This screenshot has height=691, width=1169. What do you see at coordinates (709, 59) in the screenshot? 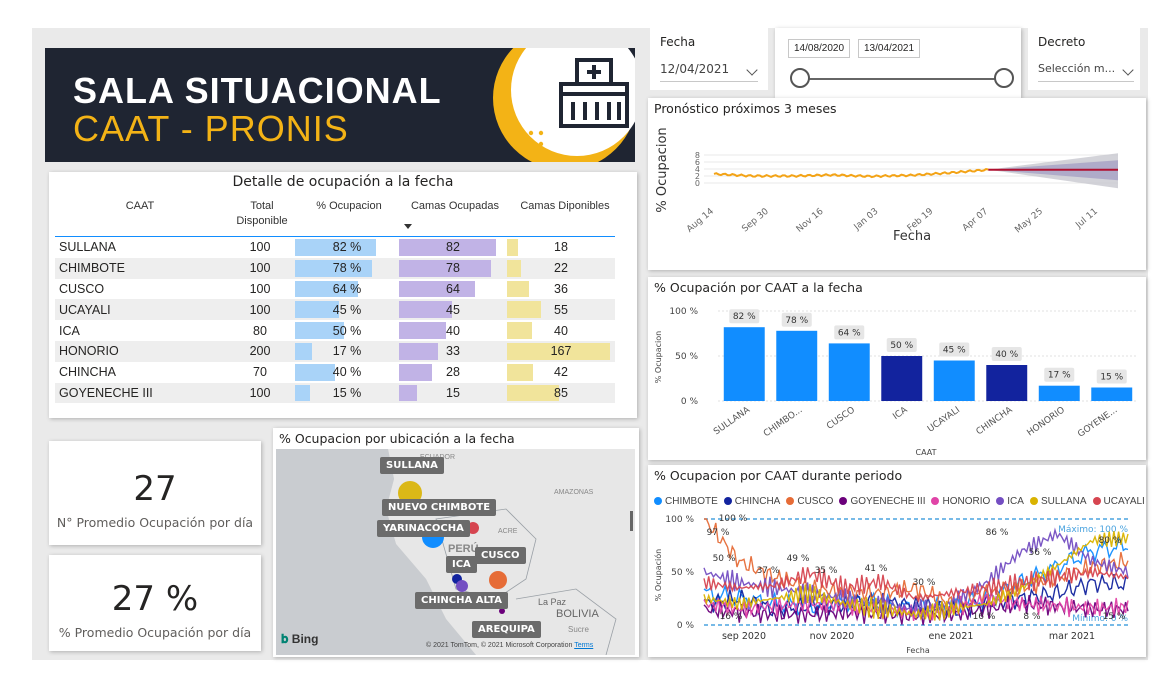
I see `fecha-slicer: Fecha 12/04/2021` at bounding box center [709, 59].